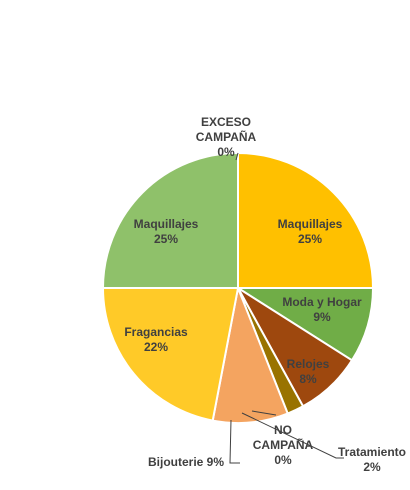 Image resolution: width=410 pixels, height=490 pixels. I want to click on data-label-6: Fragancias 22%, so click(156, 339).